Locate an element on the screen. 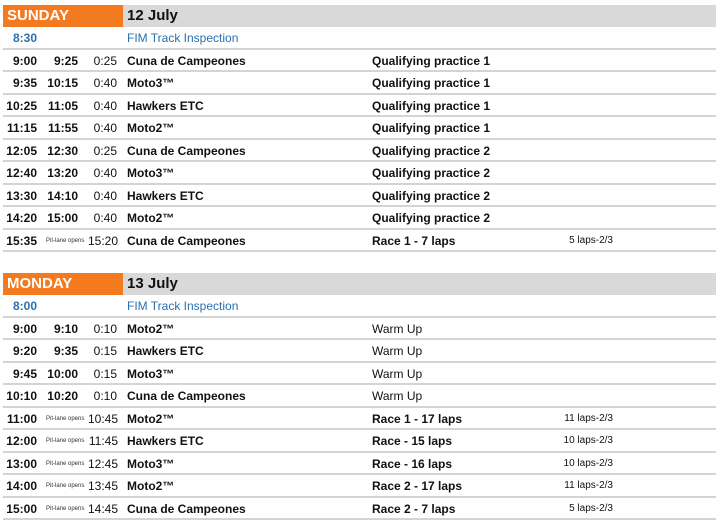  end-time: 9:25 is located at coordinates (65, 60).